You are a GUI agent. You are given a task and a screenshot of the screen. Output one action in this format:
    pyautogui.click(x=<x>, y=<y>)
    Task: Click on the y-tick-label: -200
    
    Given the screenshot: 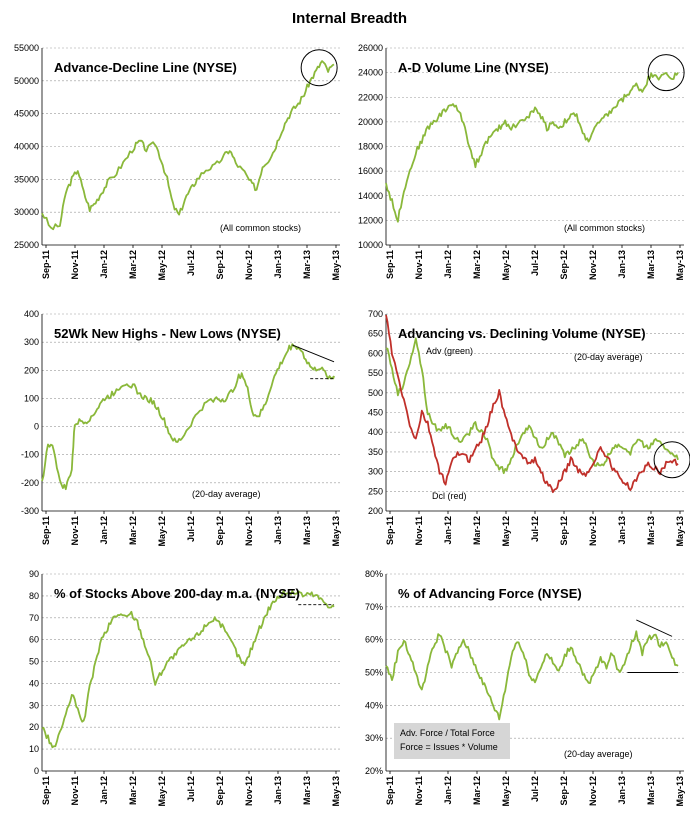 What is the action you would take?
    pyautogui.click(x=30, y=483)
    